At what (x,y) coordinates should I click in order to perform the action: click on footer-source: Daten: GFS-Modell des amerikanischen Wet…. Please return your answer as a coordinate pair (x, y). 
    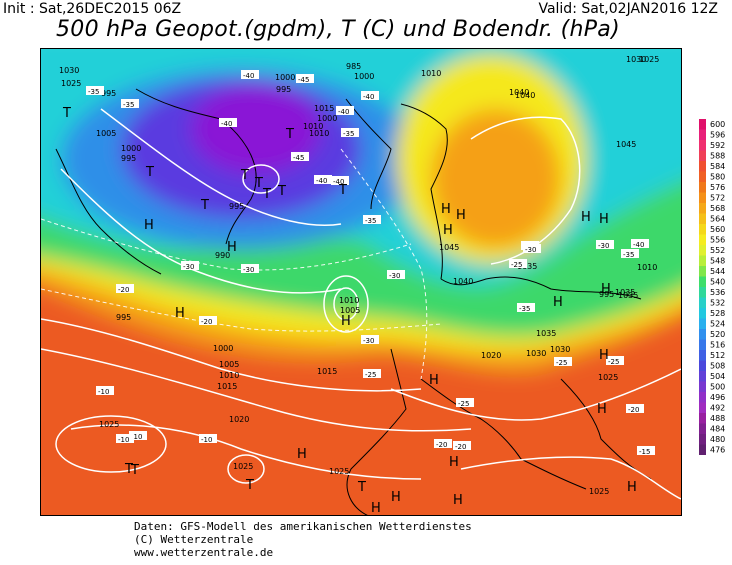
    Looking at the image, I should click on (303, 526).